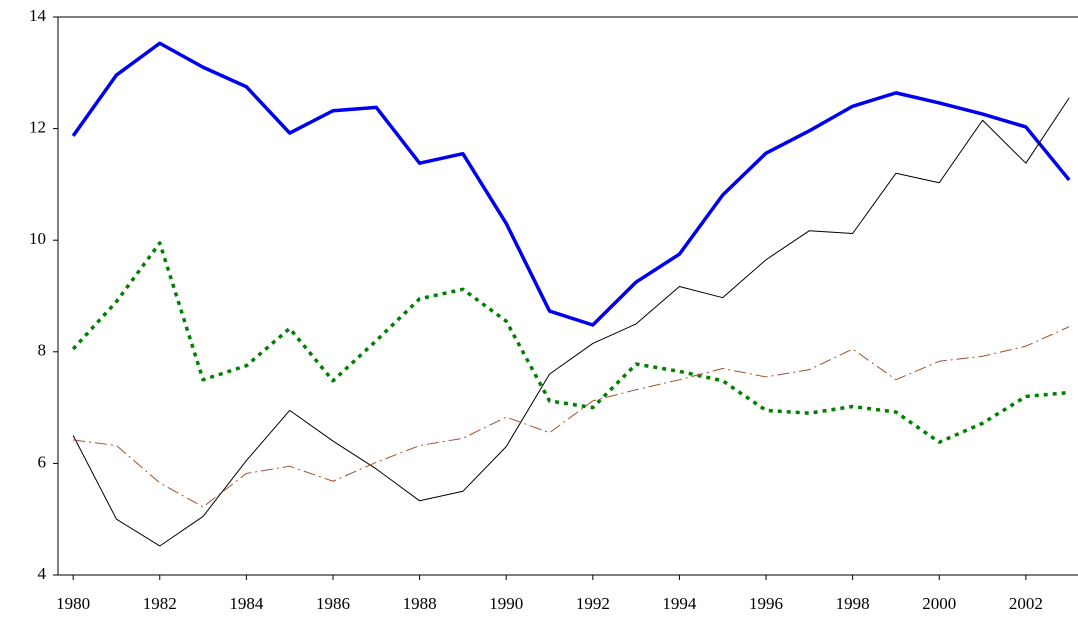 This screenshot has width=1078, height=618. I want to click on x-tick-label: 1992, so click(593, 603).